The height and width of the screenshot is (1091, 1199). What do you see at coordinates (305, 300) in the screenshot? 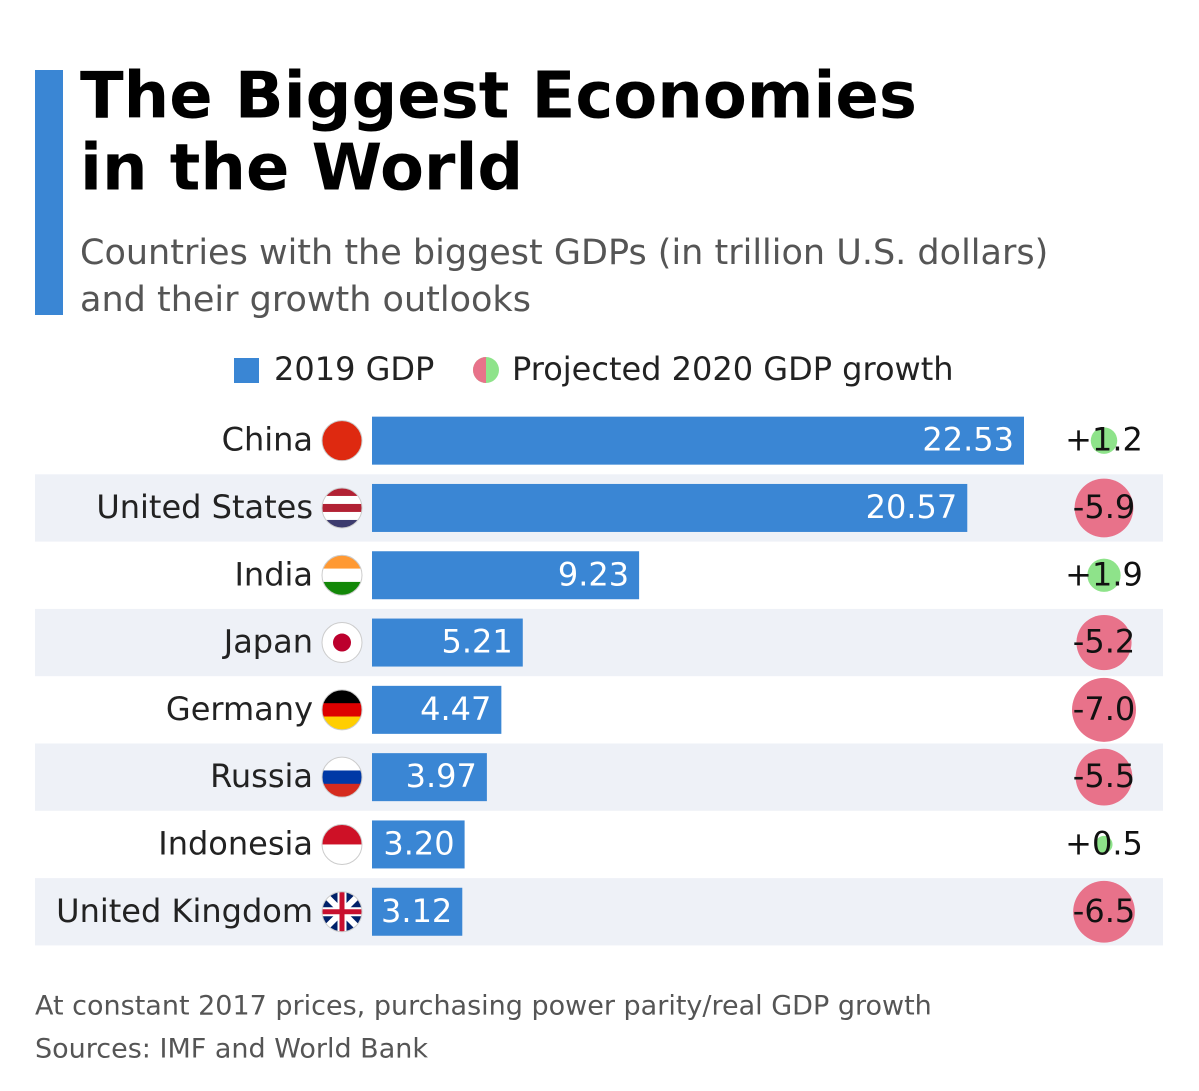
I see `chart-subtitle: and their growth outlooks` at bounding box center [305, 300].